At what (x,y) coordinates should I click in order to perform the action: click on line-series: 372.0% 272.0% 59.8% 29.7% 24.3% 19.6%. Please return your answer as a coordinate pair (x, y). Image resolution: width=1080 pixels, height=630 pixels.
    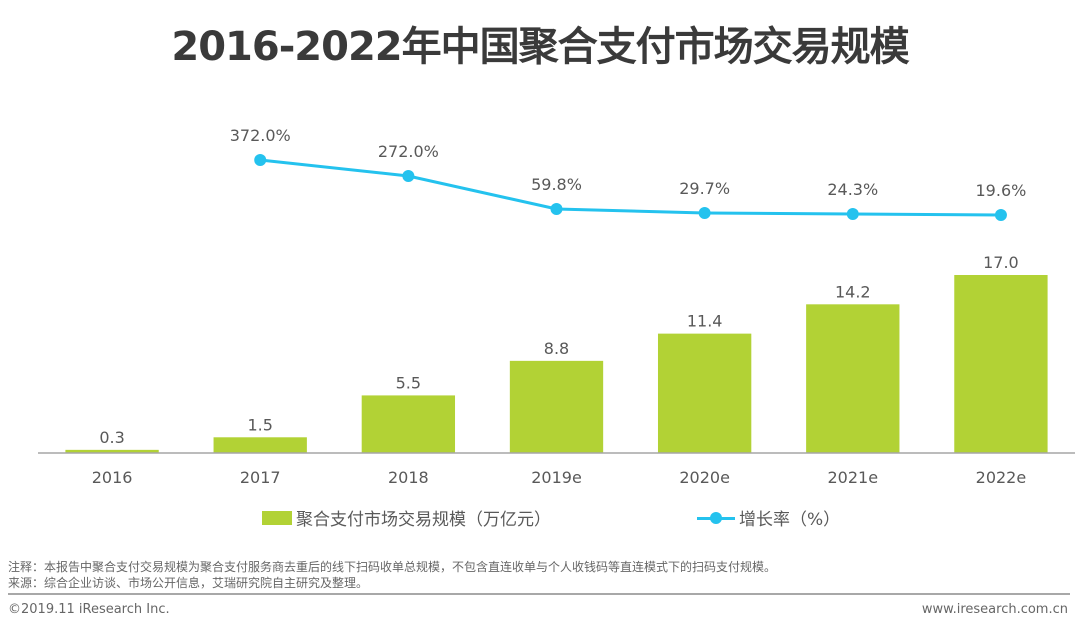
    Looking at the image, I should click on (628, 173).